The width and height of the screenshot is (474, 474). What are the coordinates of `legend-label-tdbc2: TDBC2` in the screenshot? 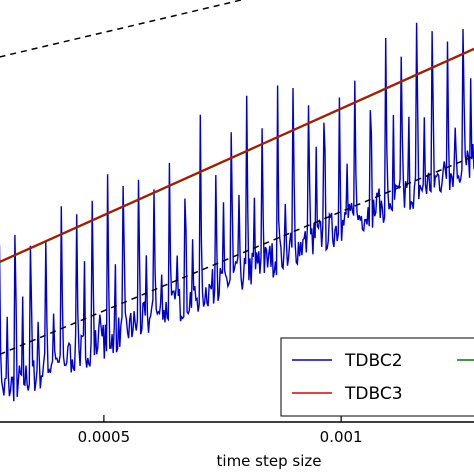 It's located at (373, 361).